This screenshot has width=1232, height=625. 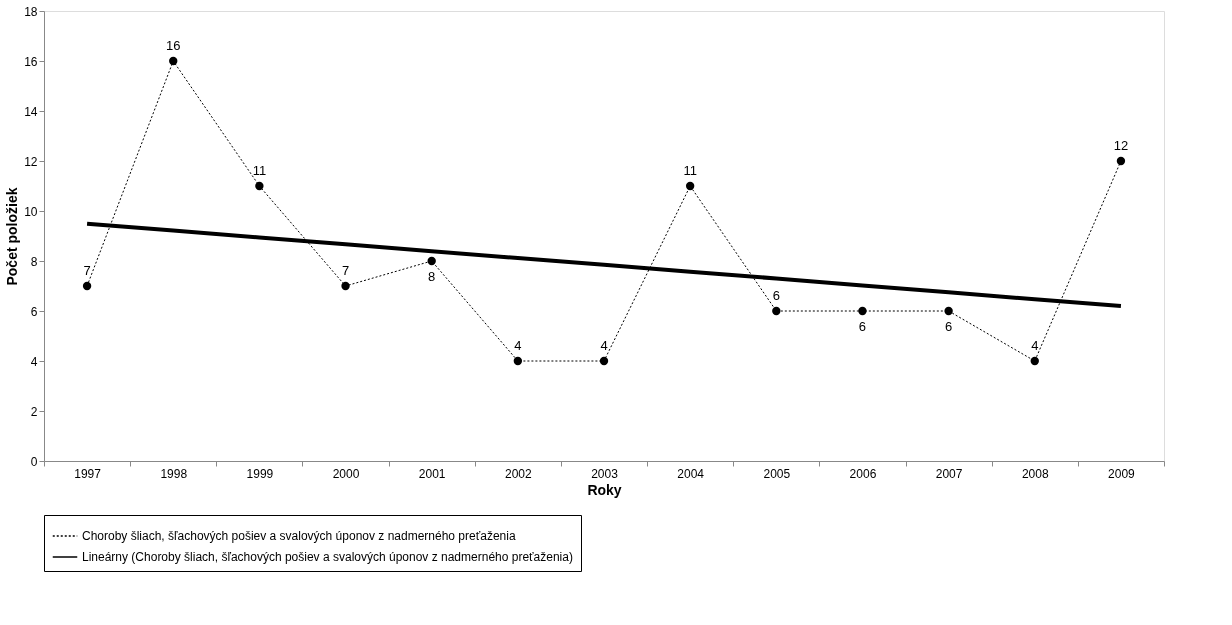 I want to click on y-tick-label: 10, so click(x=31, y=211).